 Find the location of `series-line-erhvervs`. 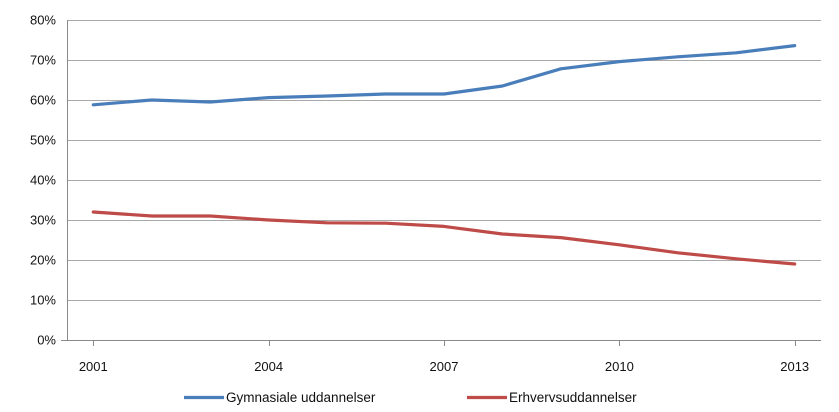

series-line-erhvervs is located at coordinates (444, 238).